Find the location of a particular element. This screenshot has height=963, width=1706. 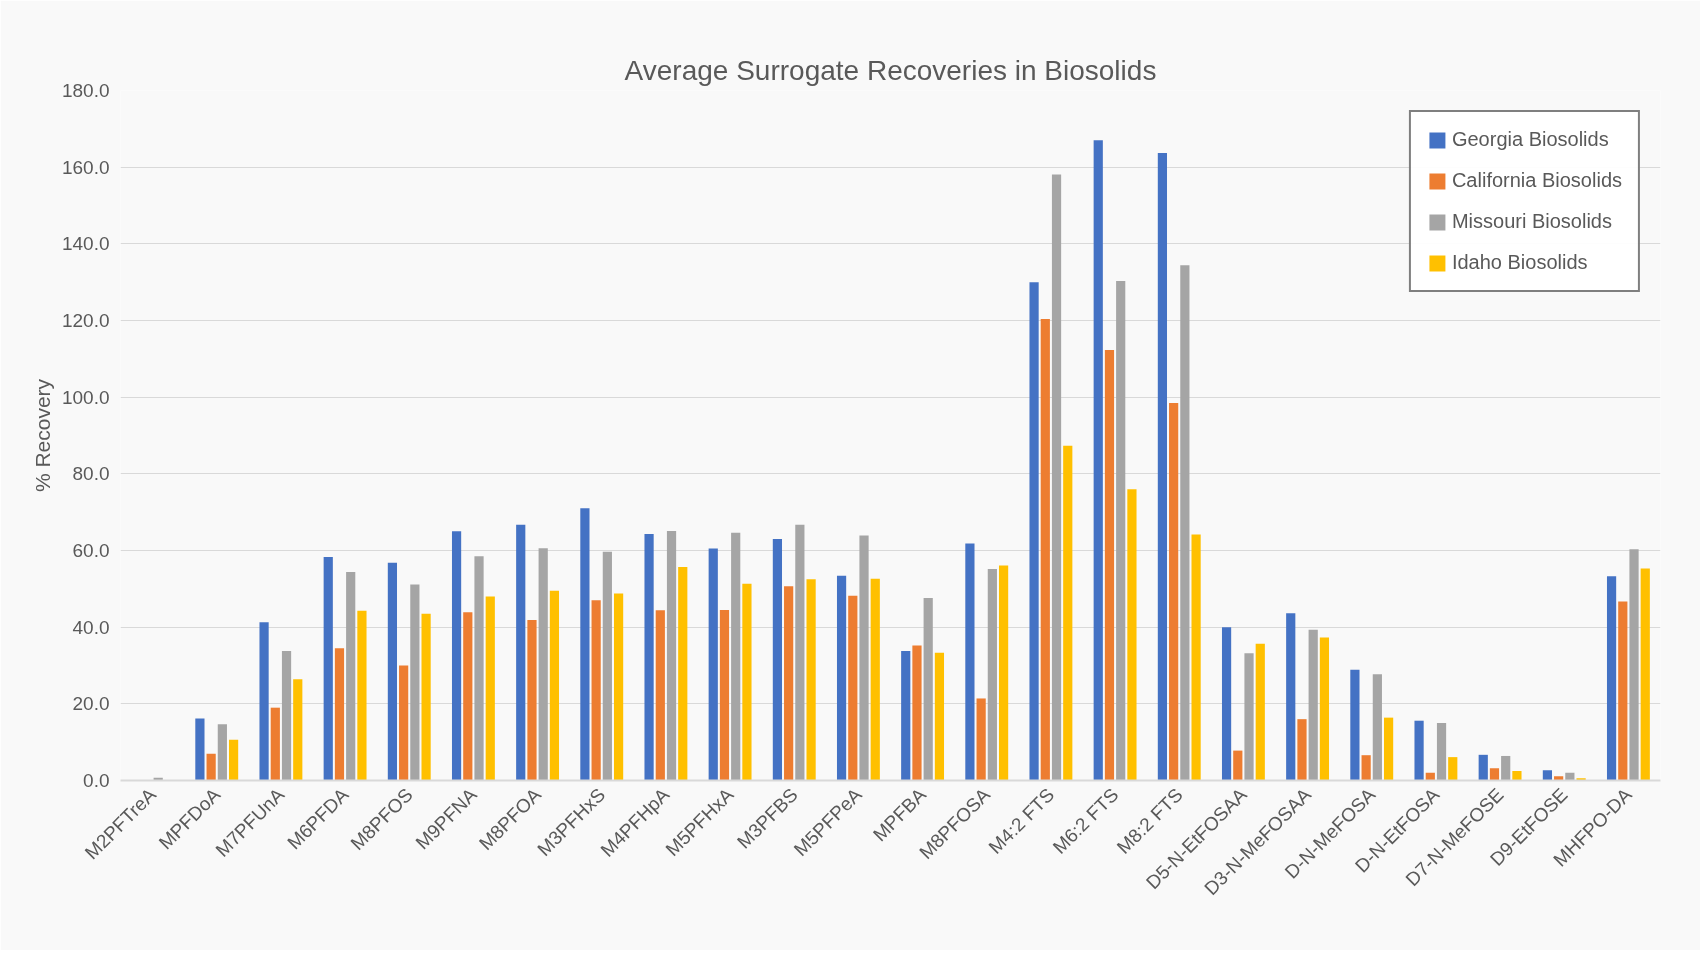

legend-label: Missouri Biosolids is located at coordinates (1531, 221).